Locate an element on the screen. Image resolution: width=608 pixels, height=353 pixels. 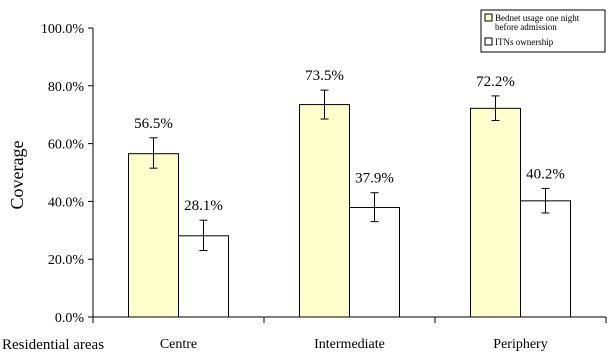
y-tick-label: 40.0% is located at coordinates (66, 202).